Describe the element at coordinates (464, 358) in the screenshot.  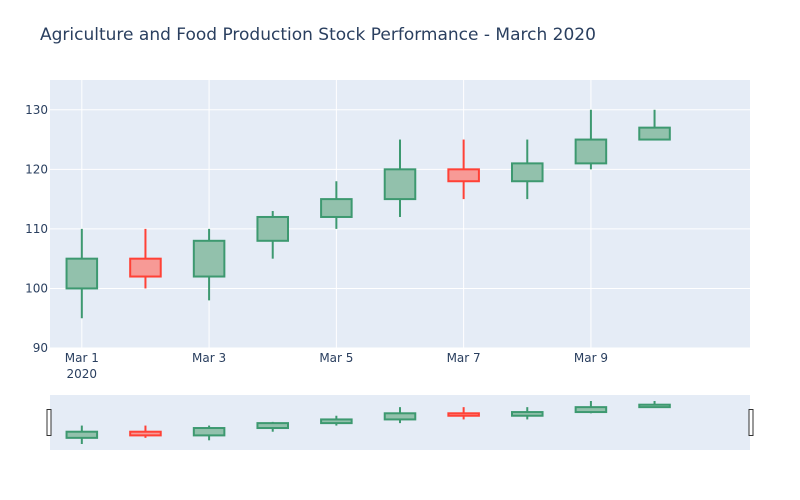
I see `x-tick-label: Mar 7` at that location.